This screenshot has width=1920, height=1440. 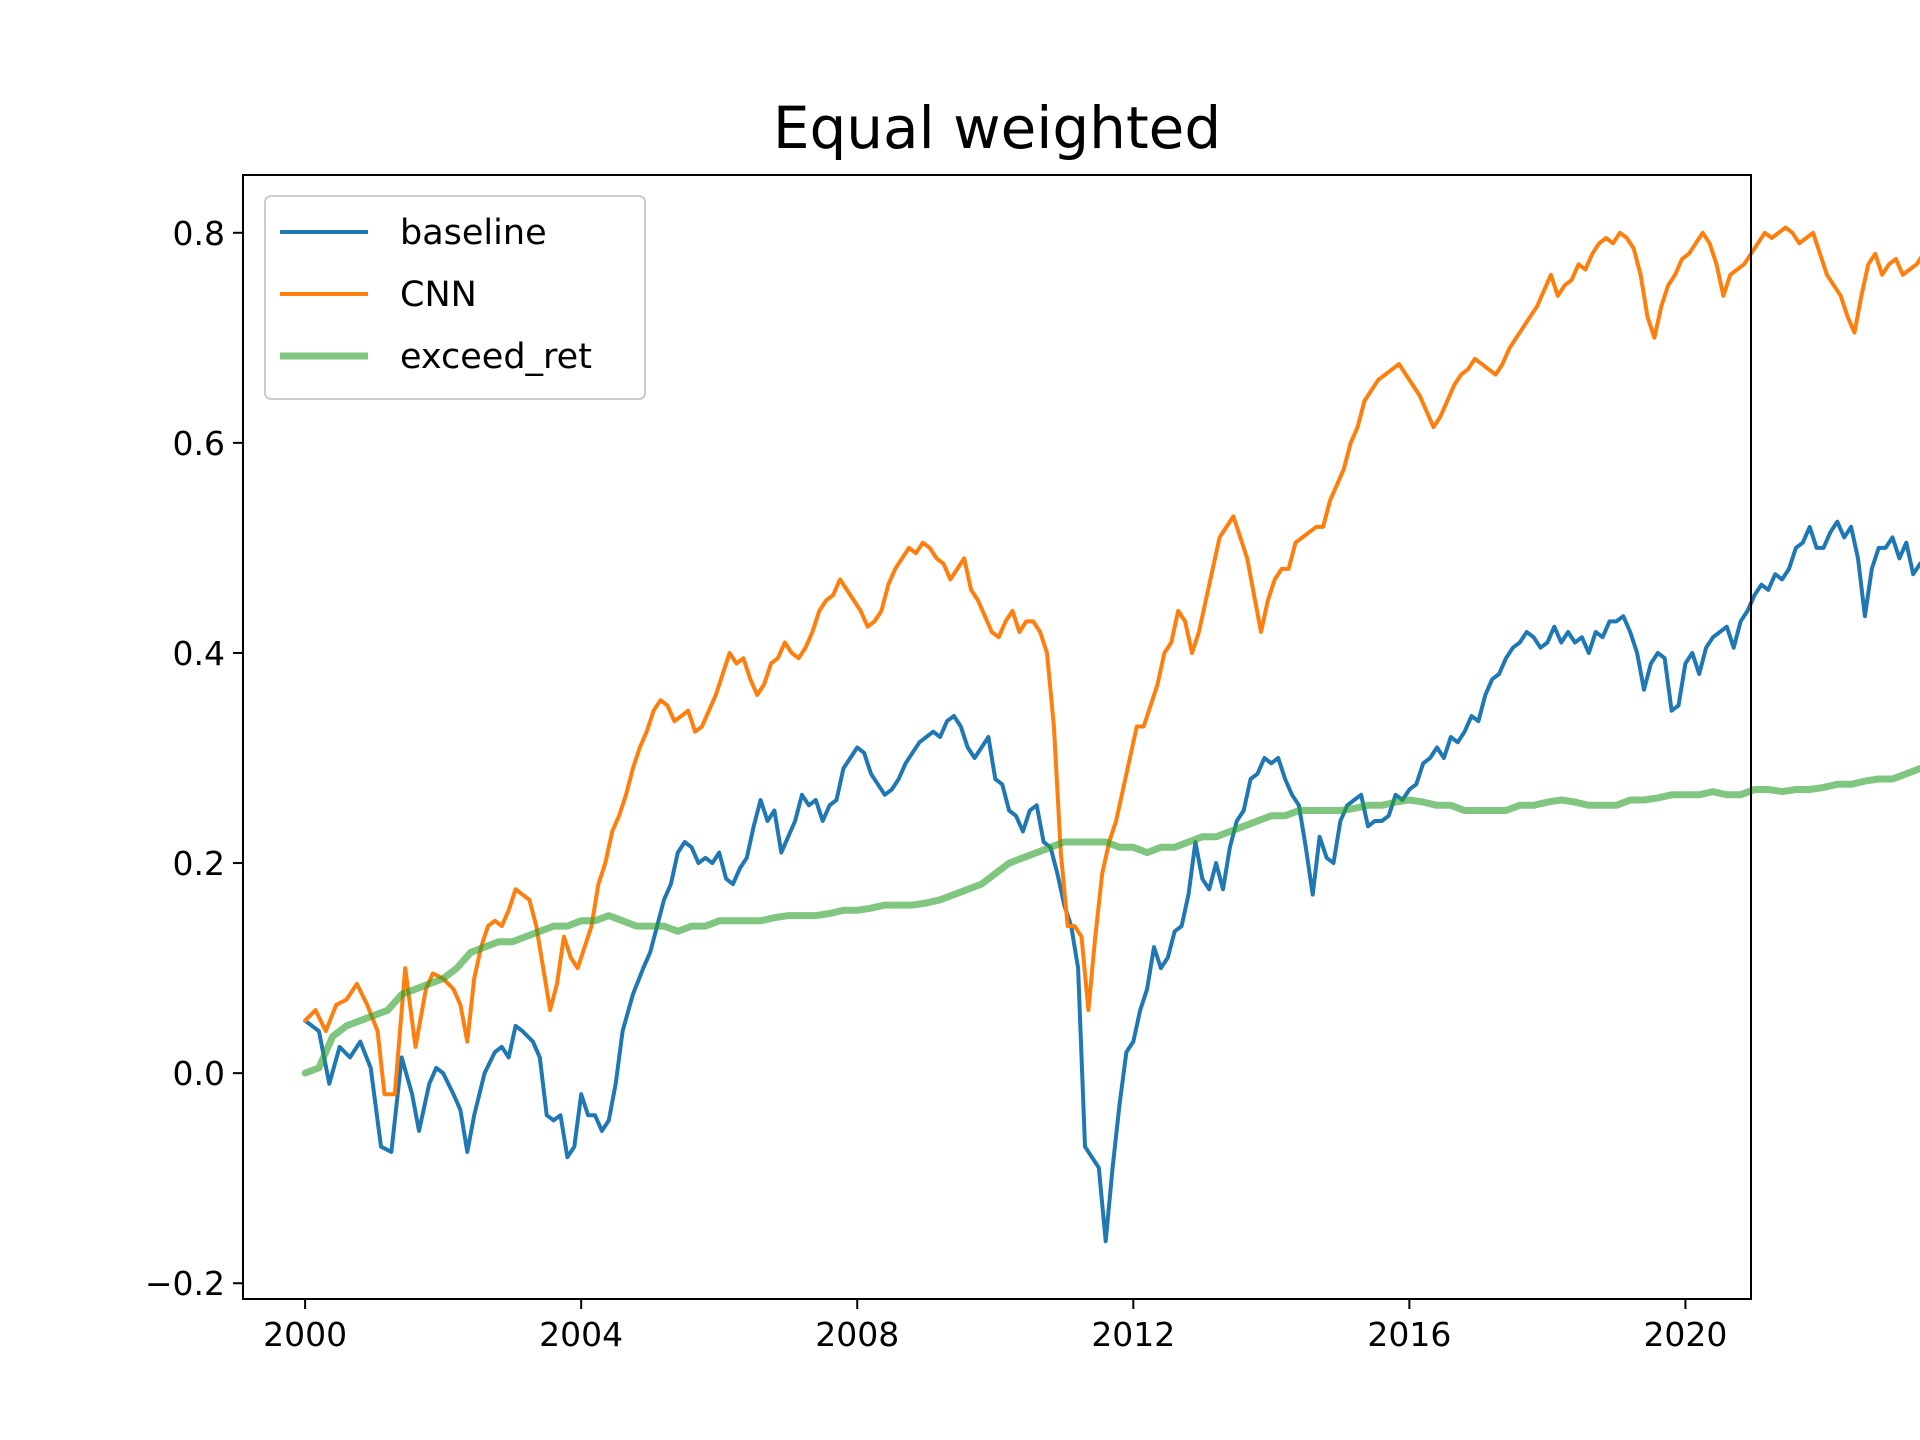 What do you see at coordinates (997, 128) in the screenshot?
I see `chart-title: Equal weighted` at bounding box center [997, 128].